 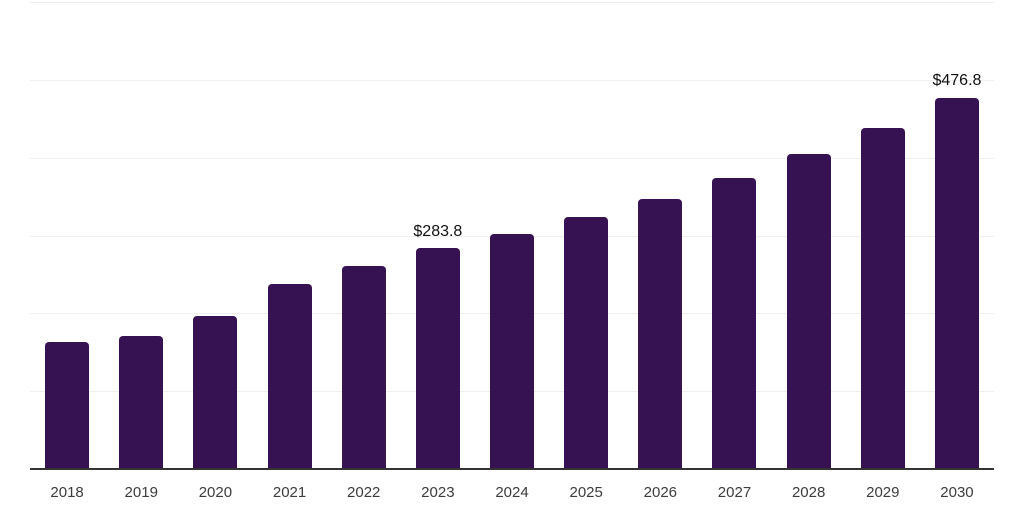 I want to click on bar-slot-2021, so click(x=289, y=235).